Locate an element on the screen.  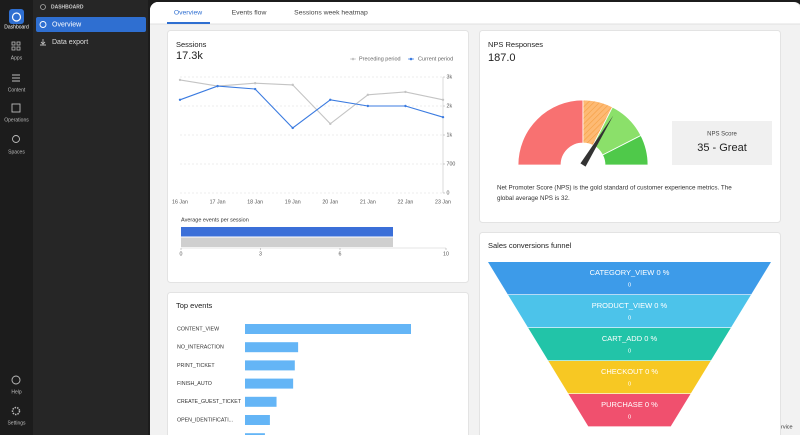
x-tick-label: 6 is located at coordinates (340, 254).